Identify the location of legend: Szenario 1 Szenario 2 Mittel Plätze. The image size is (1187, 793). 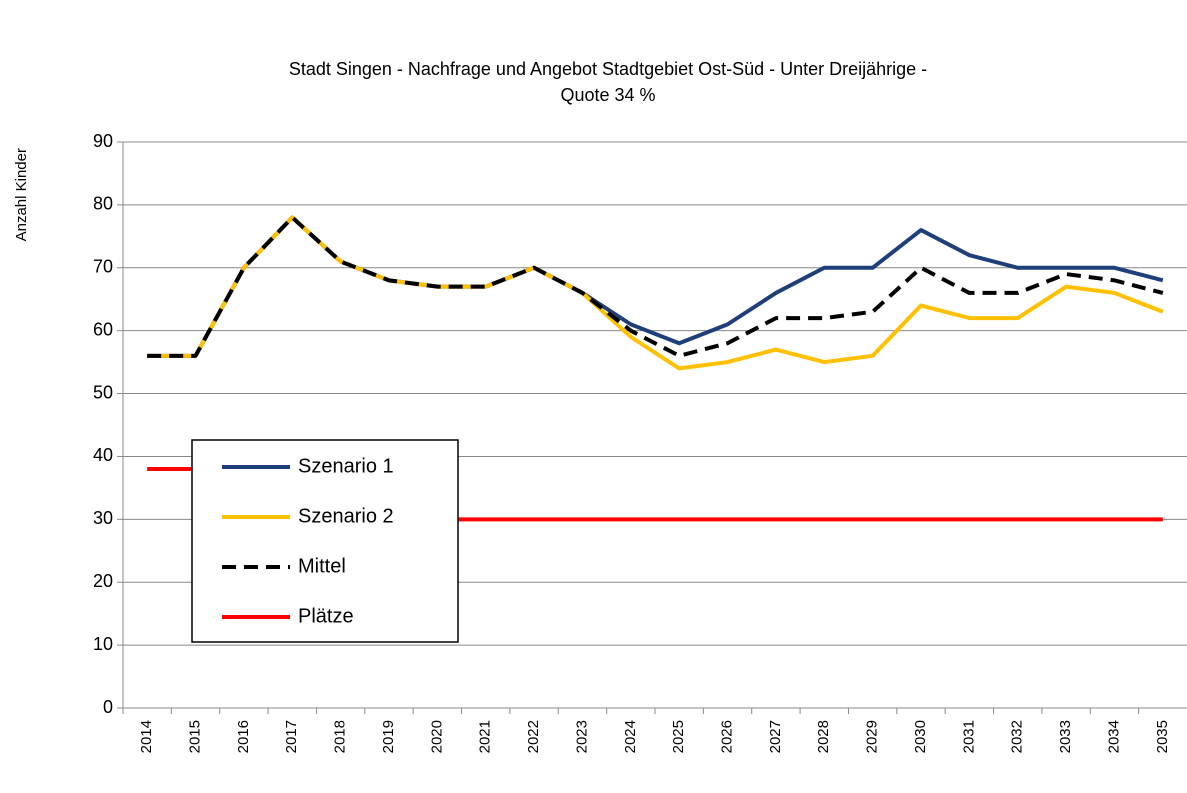
(325, 541).